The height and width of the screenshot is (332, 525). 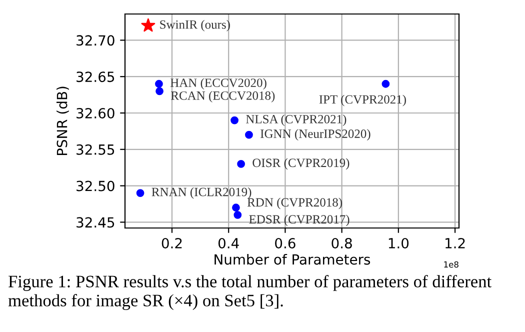 What do you see at coordinates (95, 149) in the screenshot?
I see `y-tick-label: 32.55` at bounding box center [95, 149].